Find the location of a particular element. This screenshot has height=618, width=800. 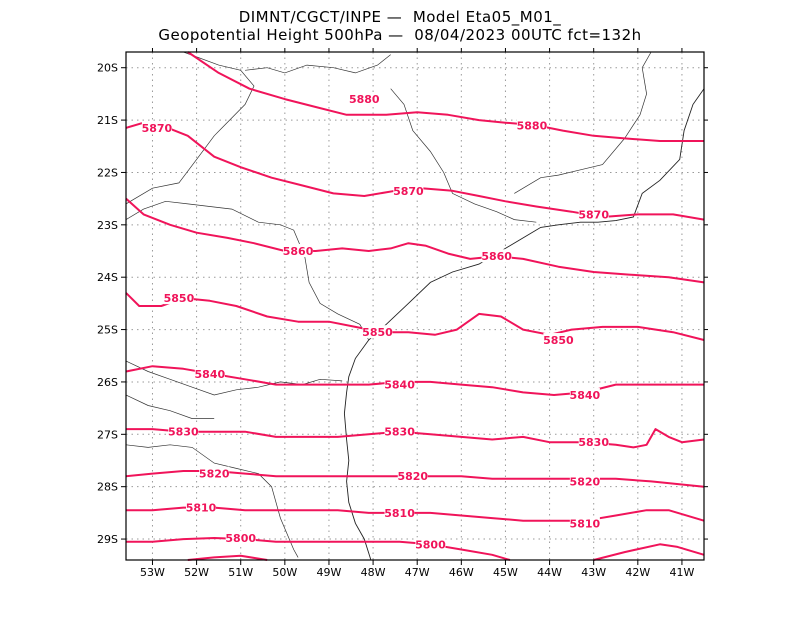

x-tick-label: 43W is located at coordinates (593, 572).